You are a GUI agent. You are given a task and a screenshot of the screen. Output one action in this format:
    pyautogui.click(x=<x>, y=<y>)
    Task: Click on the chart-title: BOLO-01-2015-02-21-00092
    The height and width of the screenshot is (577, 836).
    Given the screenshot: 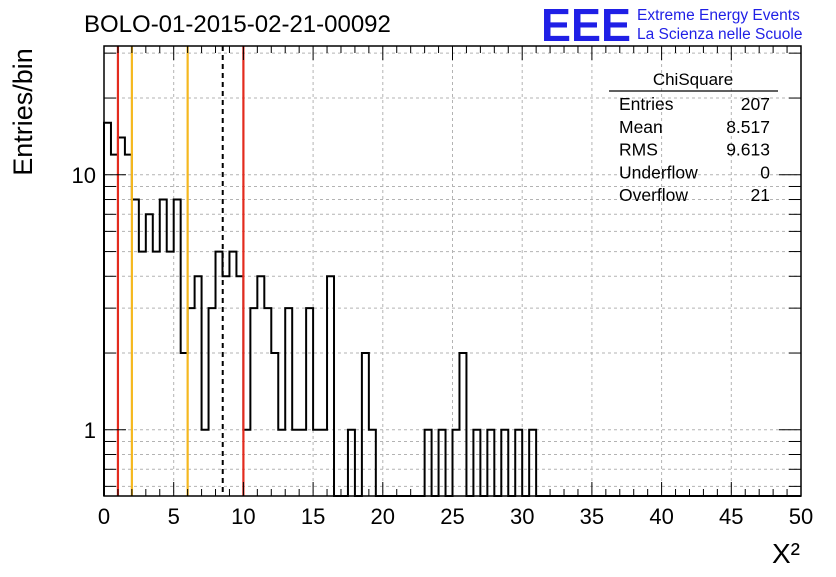 What is the action you would take?
    pyautogui.click(x=237, y=24)
    